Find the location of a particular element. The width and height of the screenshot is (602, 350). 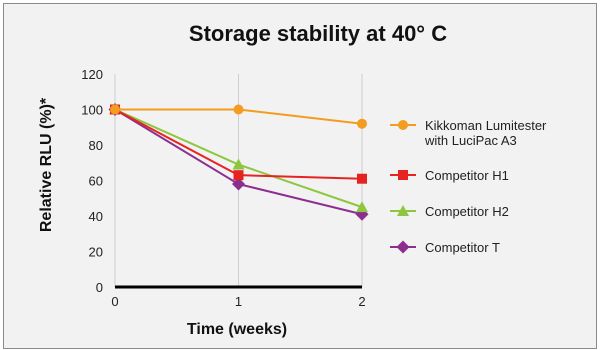

series-layer is located at coordinates (238, 162).